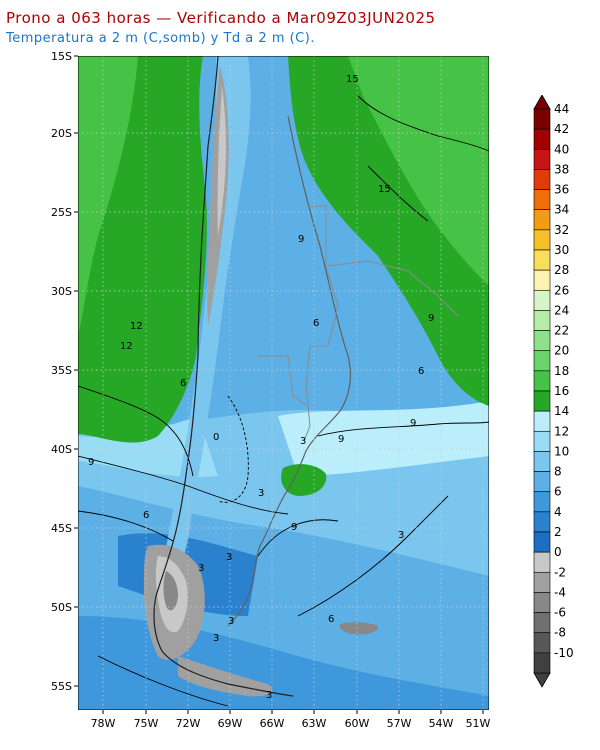 The width and height of the screenshot is (600, 750). Describe the element at coordinates (126, 346) in the screenshot. I see `contour-label: 12` at that location.